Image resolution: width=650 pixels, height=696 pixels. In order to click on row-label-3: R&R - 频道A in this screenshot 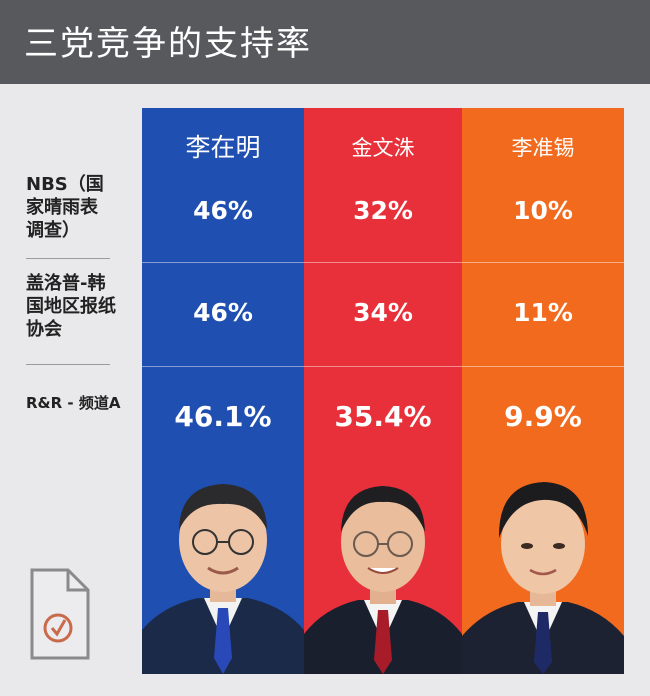, I will do `click(73, 403)`.